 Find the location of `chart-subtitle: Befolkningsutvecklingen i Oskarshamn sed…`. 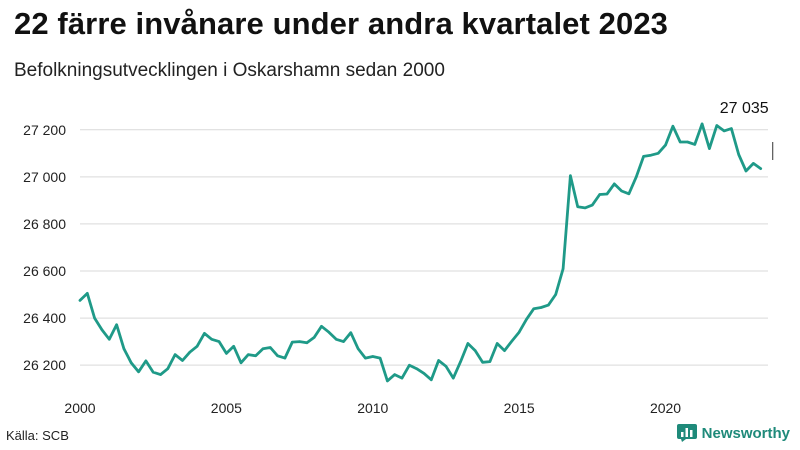

chart-subtitle: Befolkningsutvecklingen i Oskarshamn sed… is located at coordinates (229, 70).